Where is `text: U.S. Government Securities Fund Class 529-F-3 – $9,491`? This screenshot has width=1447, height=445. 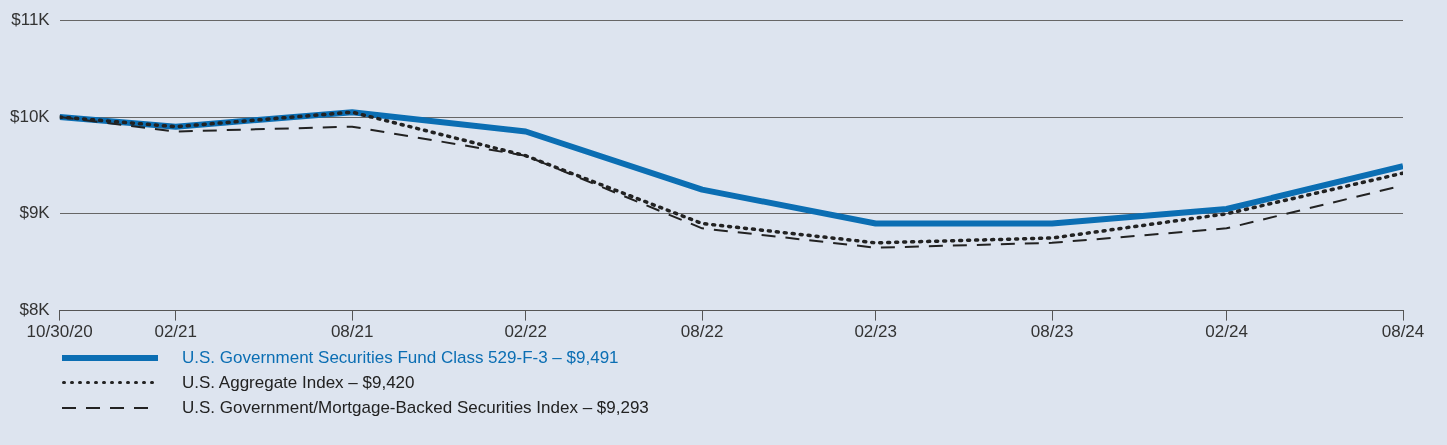
text: U.S. Government Securities Fund Class 529-F-3 – $9,491 is located at coordinates (400, 357).